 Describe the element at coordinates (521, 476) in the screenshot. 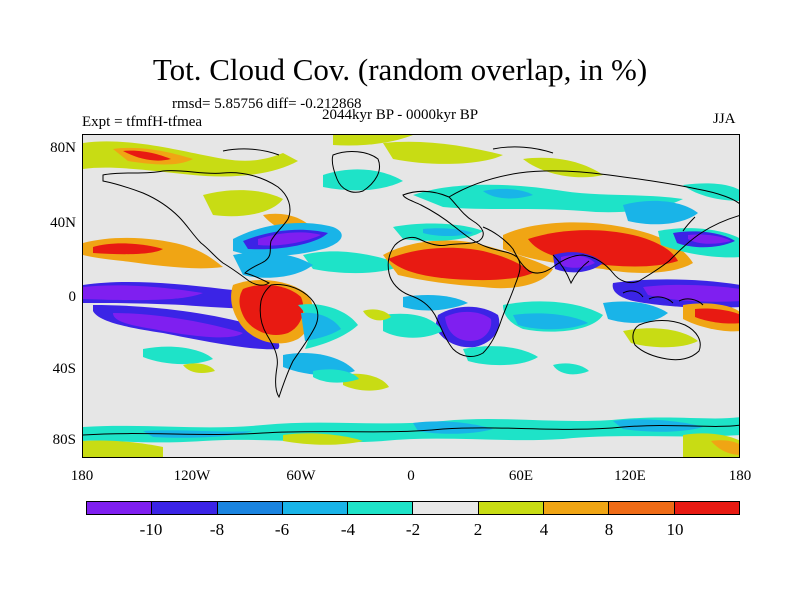

I see `lon-label-60e: 60E` at that location.